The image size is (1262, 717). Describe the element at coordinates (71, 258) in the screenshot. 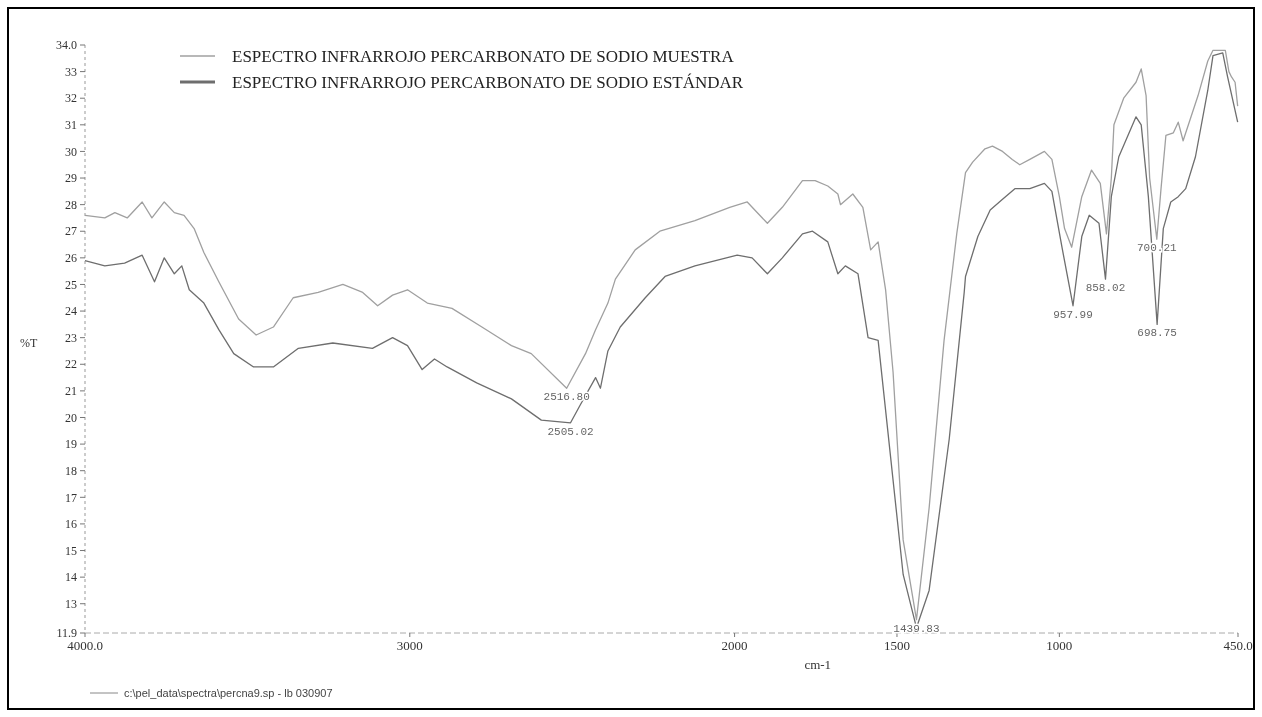

I see `y-tick-label: 26` at that location.